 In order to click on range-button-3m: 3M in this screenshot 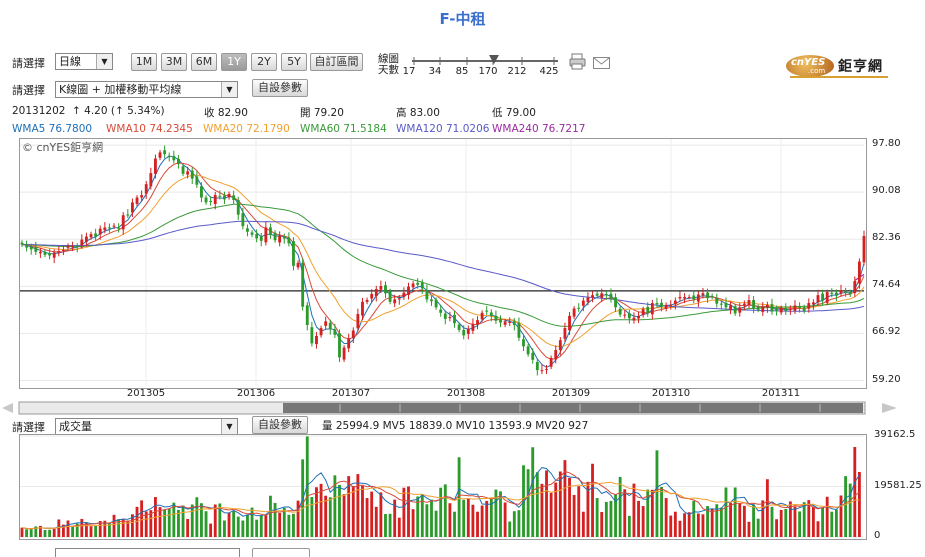, I will do `click(174, 62)`.